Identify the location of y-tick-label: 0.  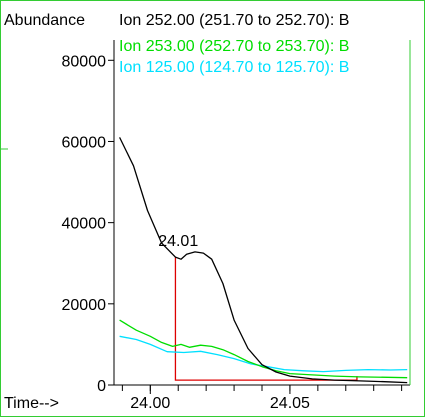
(101, 386).